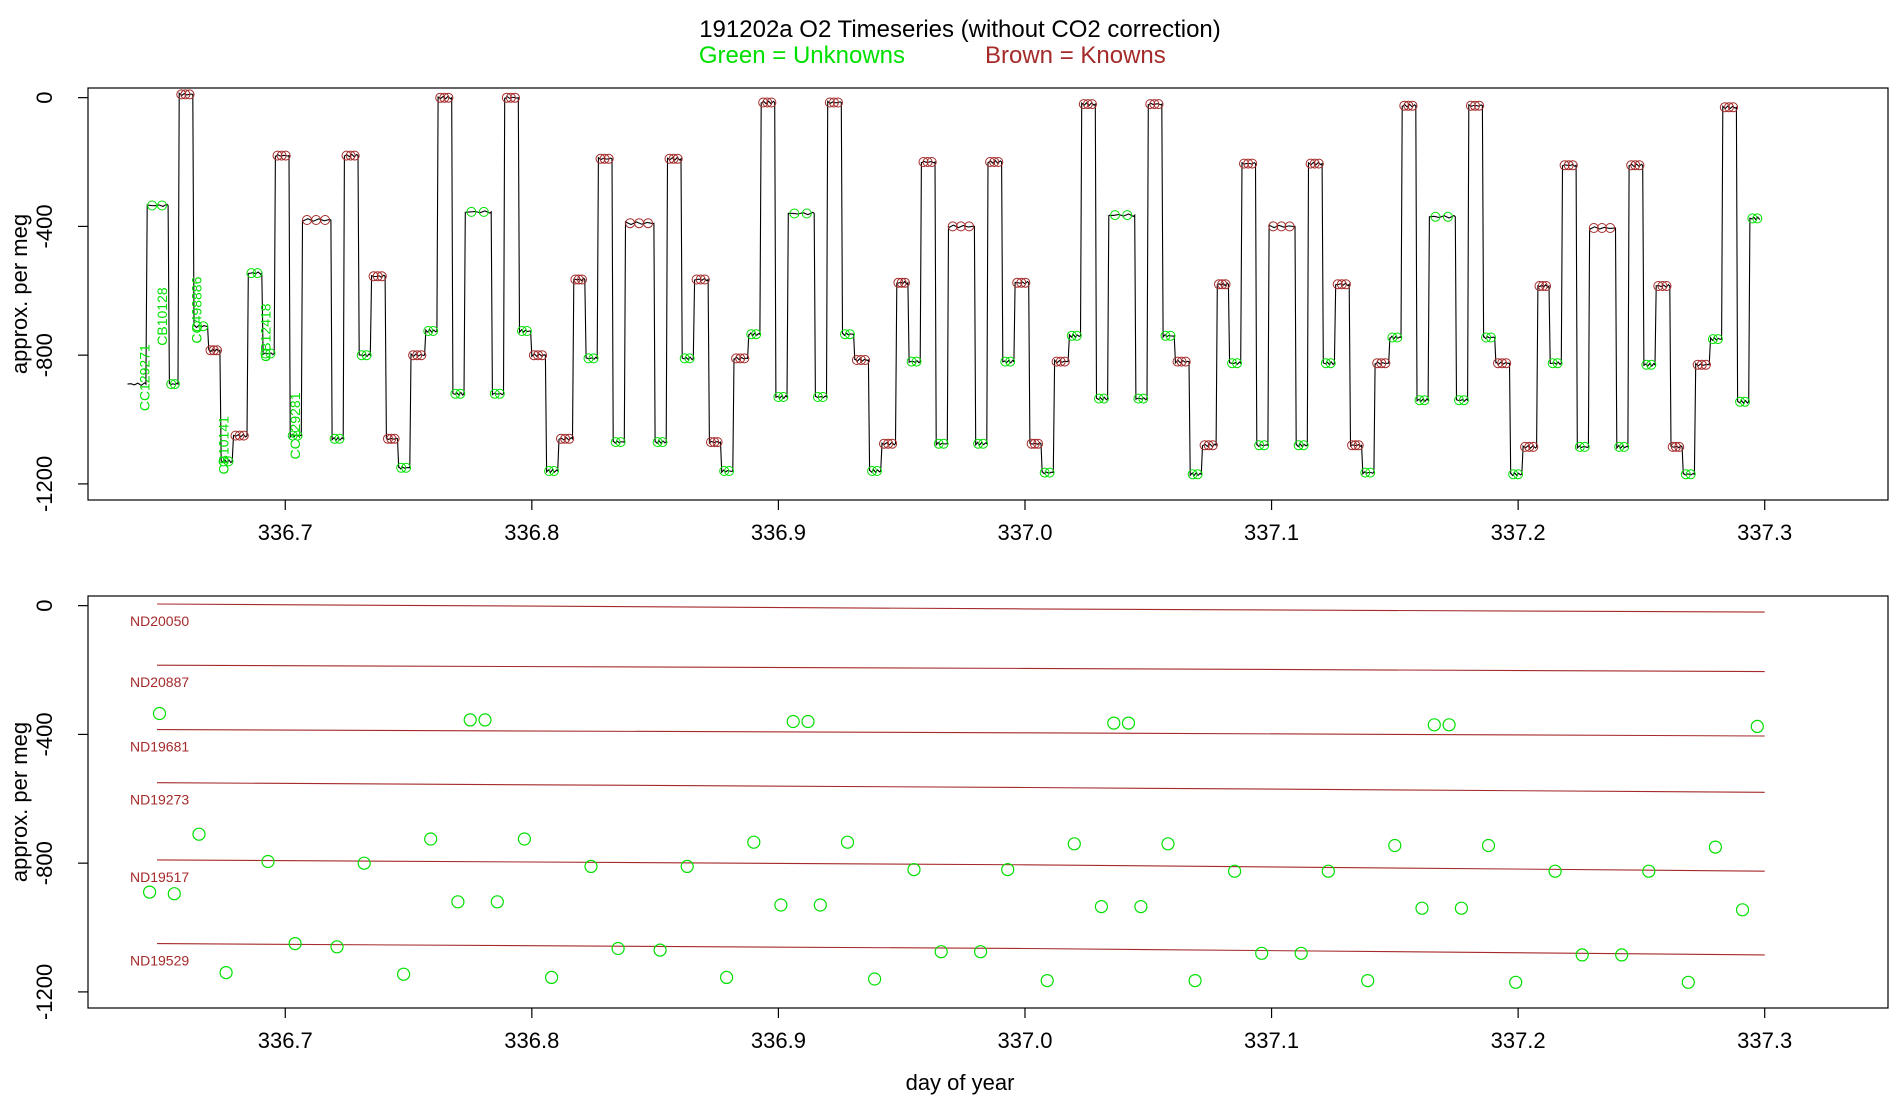  I want to click on bottom-x-tick-label: 336.7, so click(285, 1040).